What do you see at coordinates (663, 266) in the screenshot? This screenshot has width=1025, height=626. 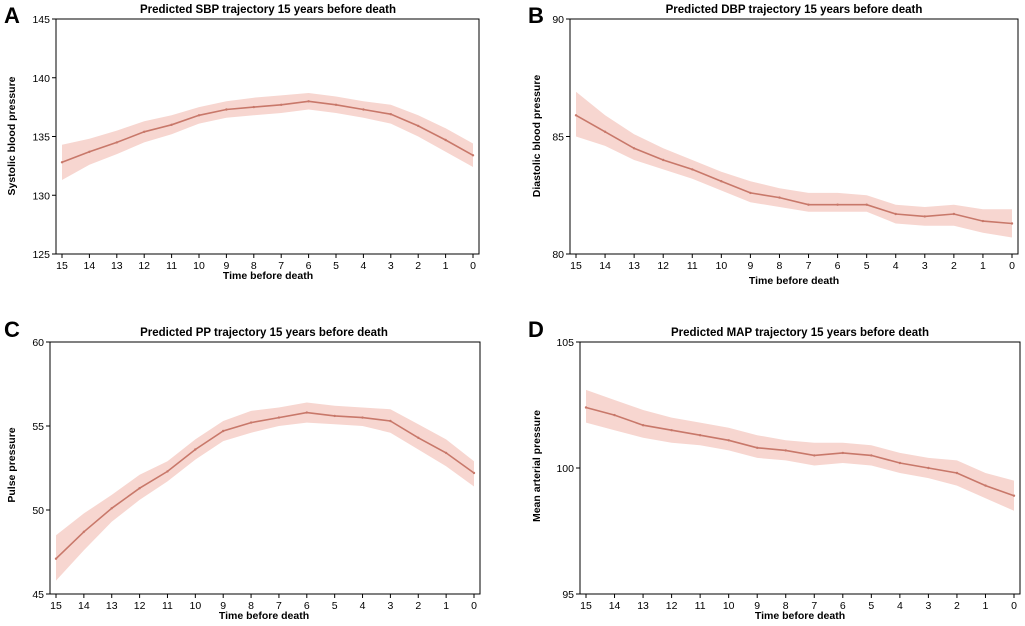 I see `x-tick-label: 12` at bounding box center [663, 266].